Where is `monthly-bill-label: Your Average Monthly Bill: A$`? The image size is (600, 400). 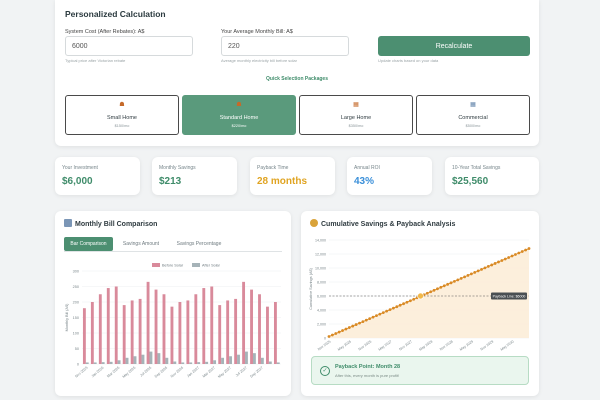
monthly-bill-label: Your Average Monthly Bill: A$ is located at coordinates (257, 32).